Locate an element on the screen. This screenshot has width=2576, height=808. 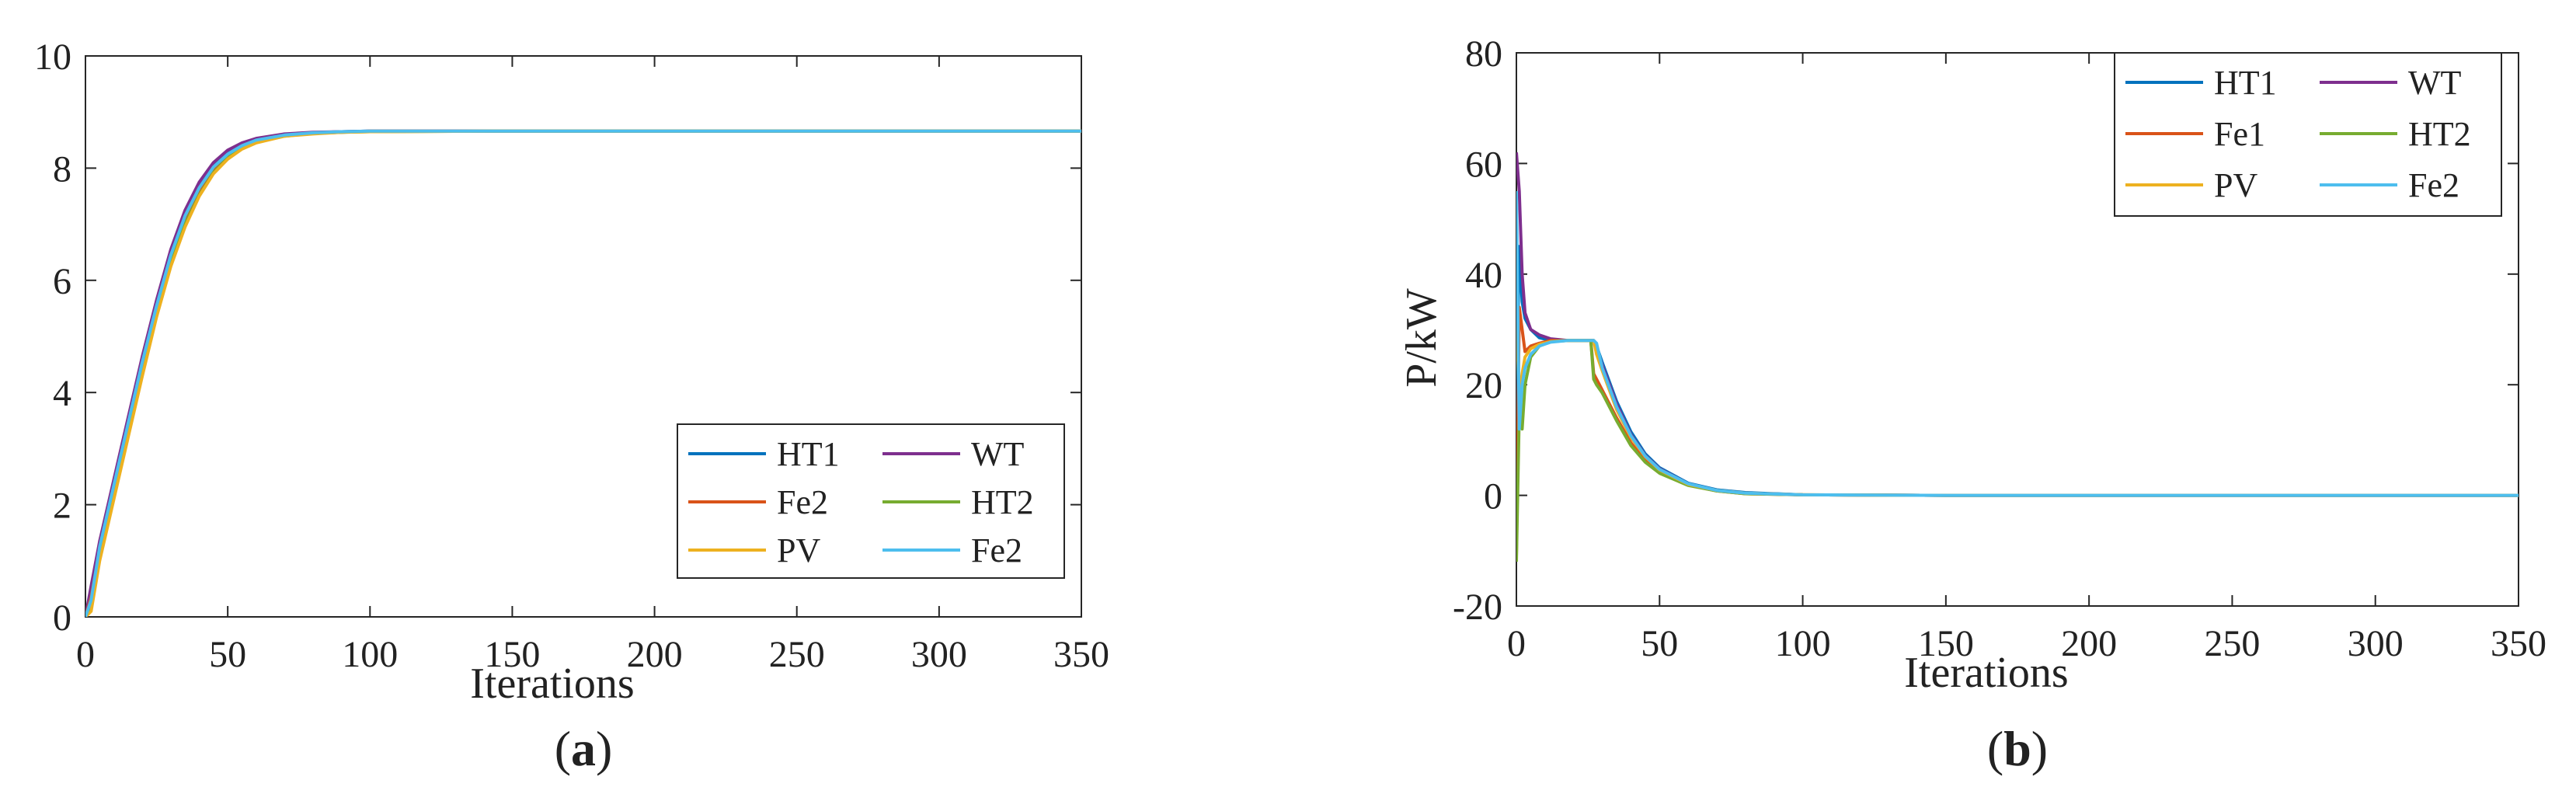
panel-caption: (b) is located at coordinates (2017, 748).